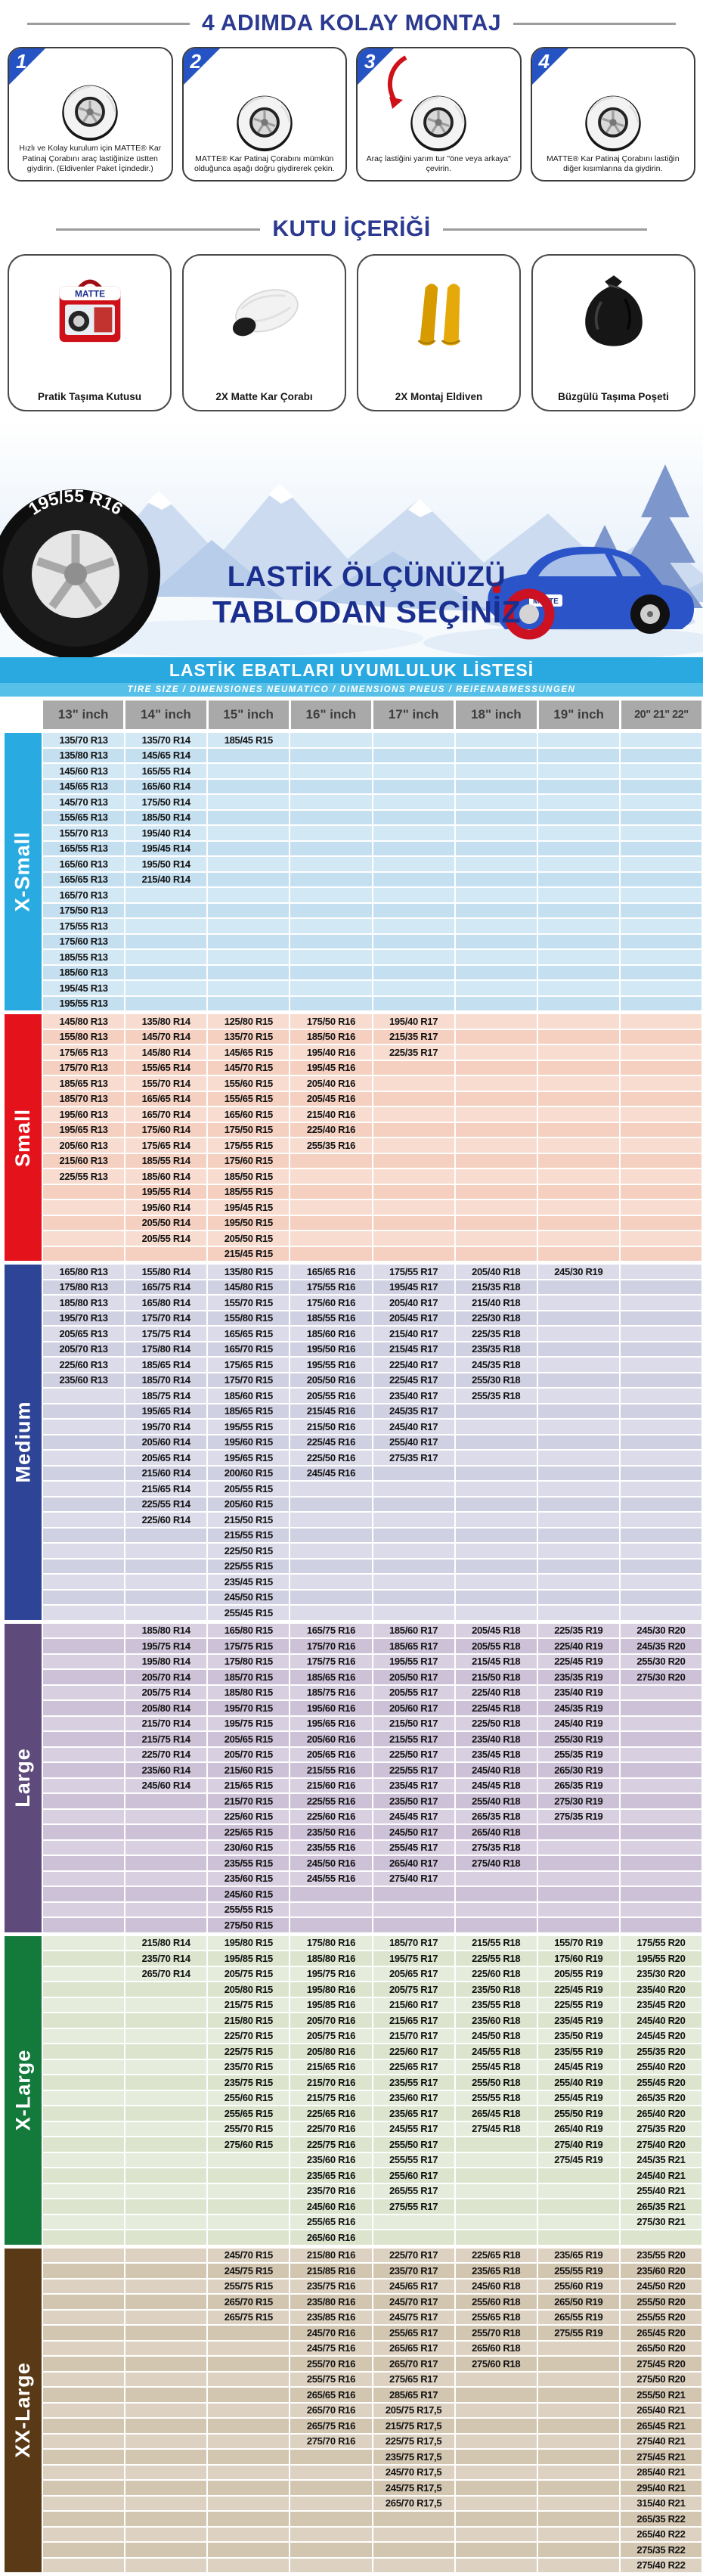  What do you see at coordinates (496, 2128) in the screenshot?
I see `tire-size-cell: 275/45 R18` at bounding box center [496, 2128].